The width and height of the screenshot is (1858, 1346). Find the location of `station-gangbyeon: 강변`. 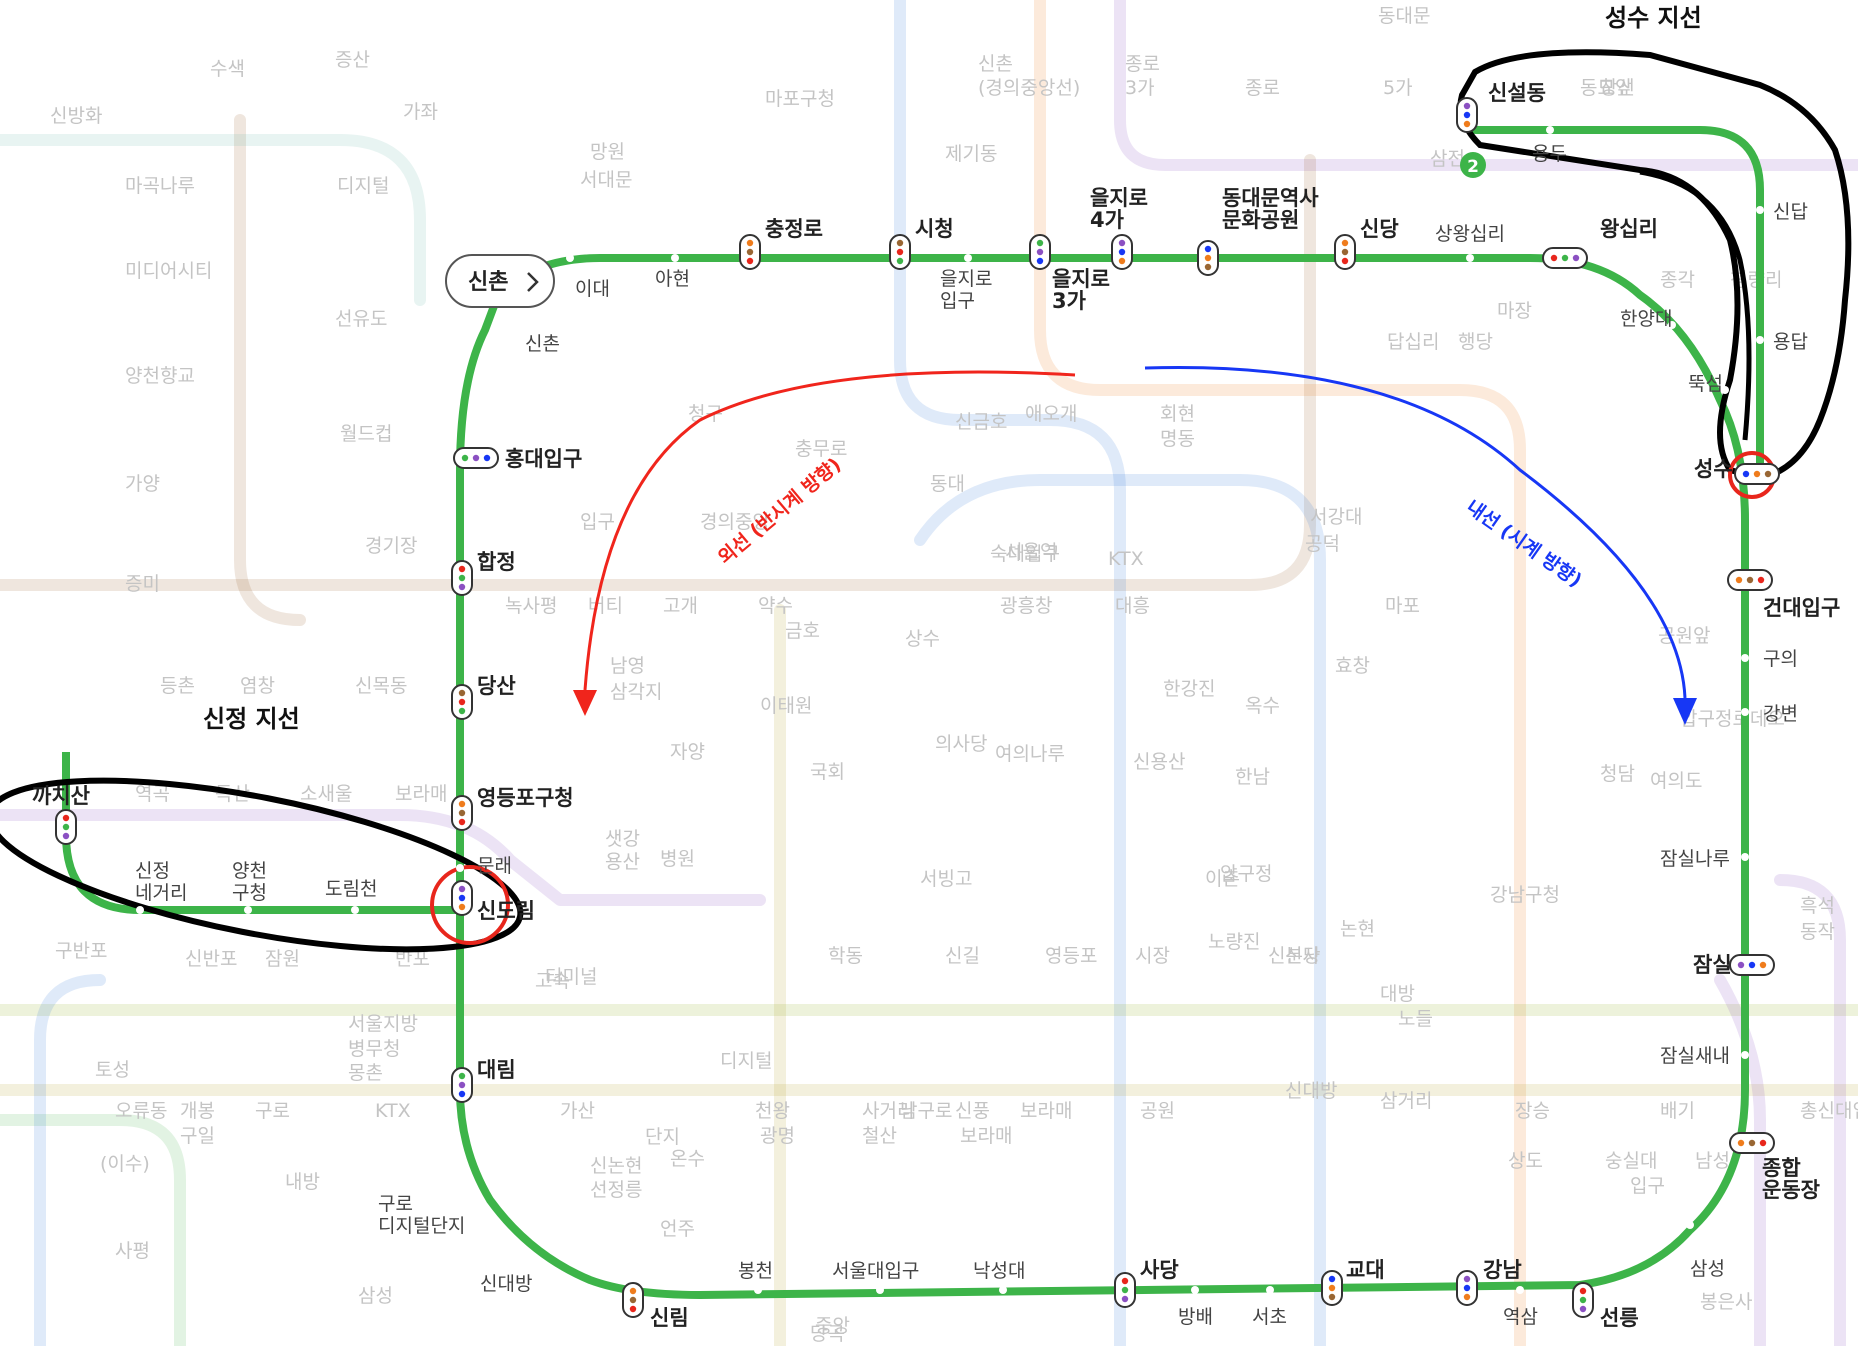

station-gangbyeon: 강변 is located at coordinates (1769, 714).